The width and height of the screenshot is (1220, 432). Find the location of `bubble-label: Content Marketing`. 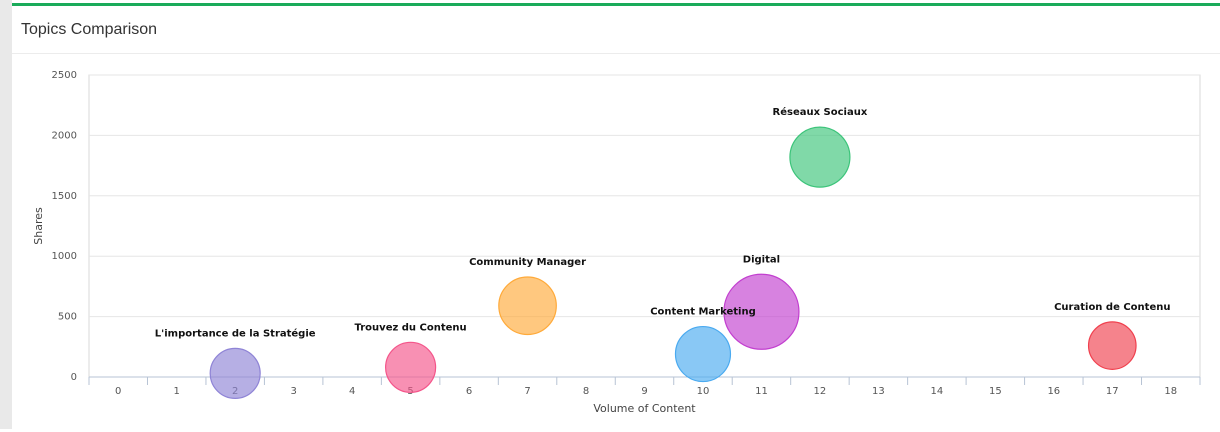

bubble-label: Content Marketing is located at coordinates (703, 312).